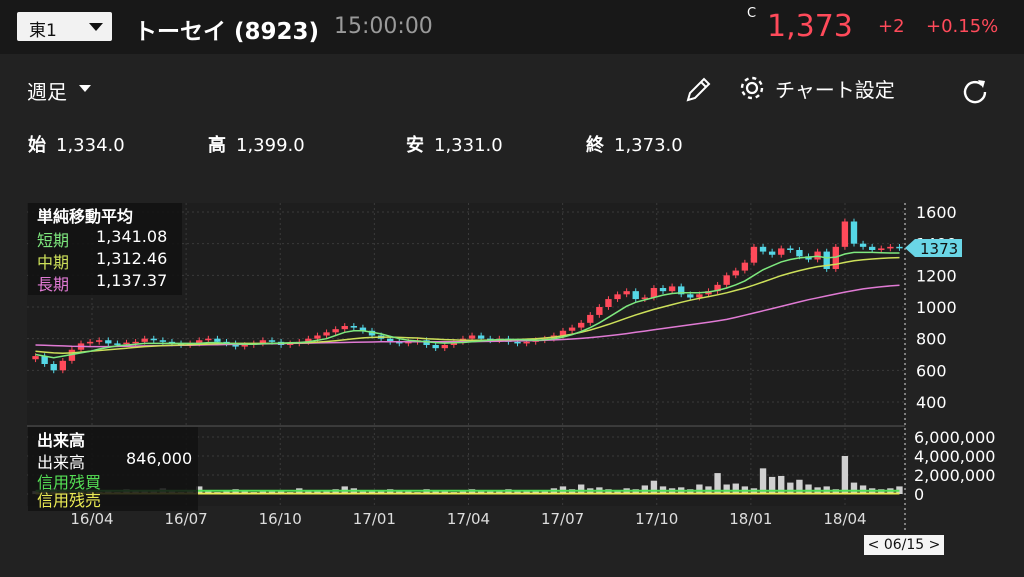  I want to click on refresh-icon, so click(975, 91).